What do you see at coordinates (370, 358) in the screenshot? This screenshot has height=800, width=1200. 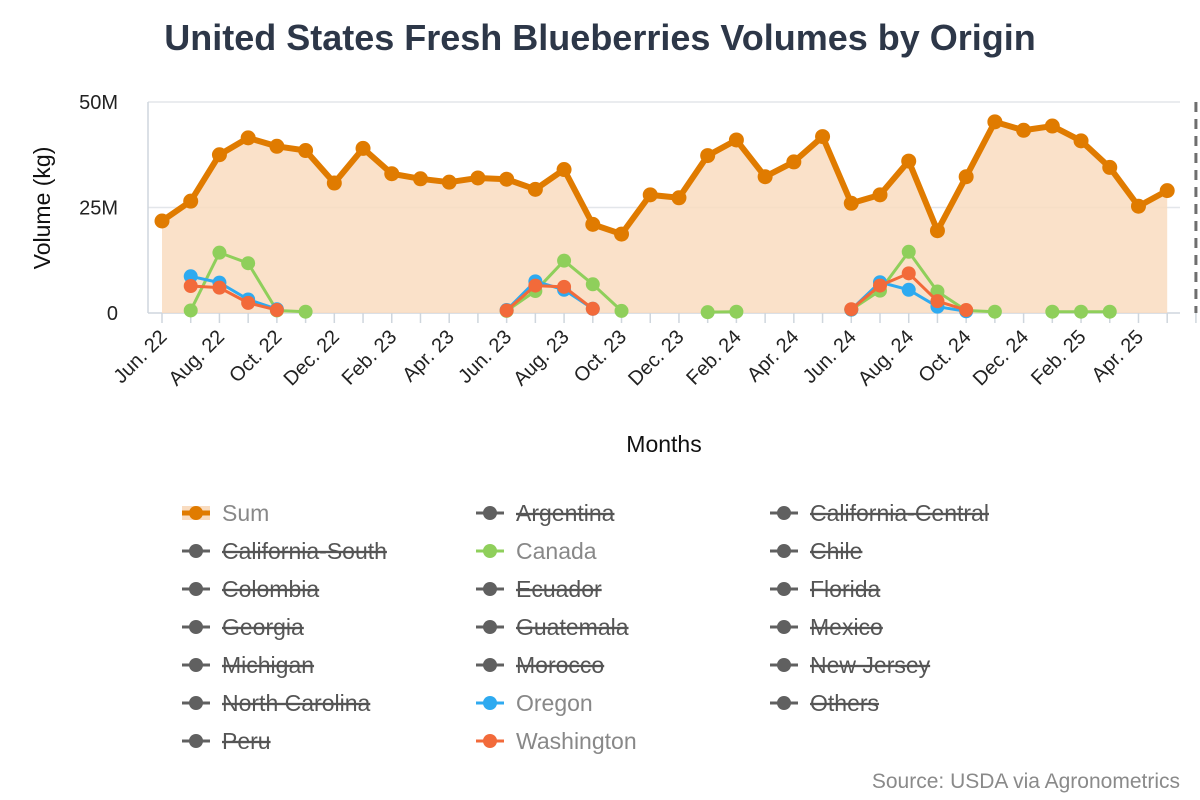 I see `x-tick-label: Feb. 23` at bounding box center [370, 358].